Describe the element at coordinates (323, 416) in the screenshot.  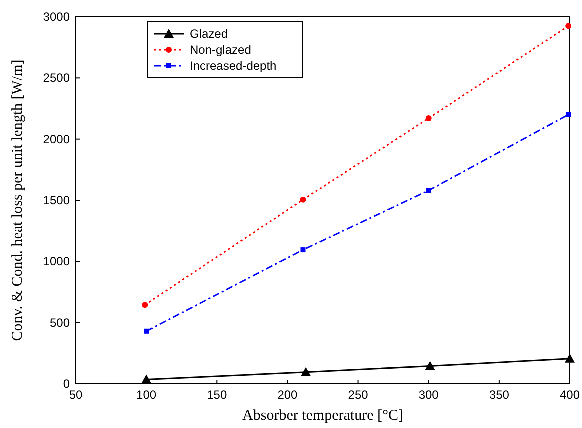
I see `x-axis-title: Absorber temperature [°C]` at that location.